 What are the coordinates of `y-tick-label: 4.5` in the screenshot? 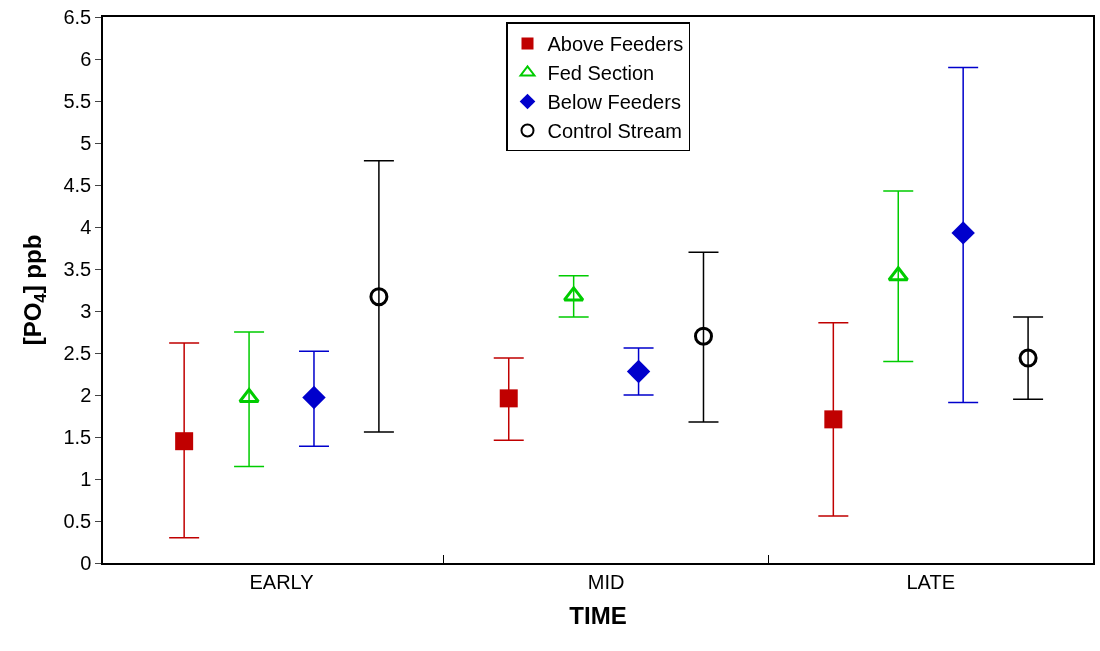 It's located at (77, 185).